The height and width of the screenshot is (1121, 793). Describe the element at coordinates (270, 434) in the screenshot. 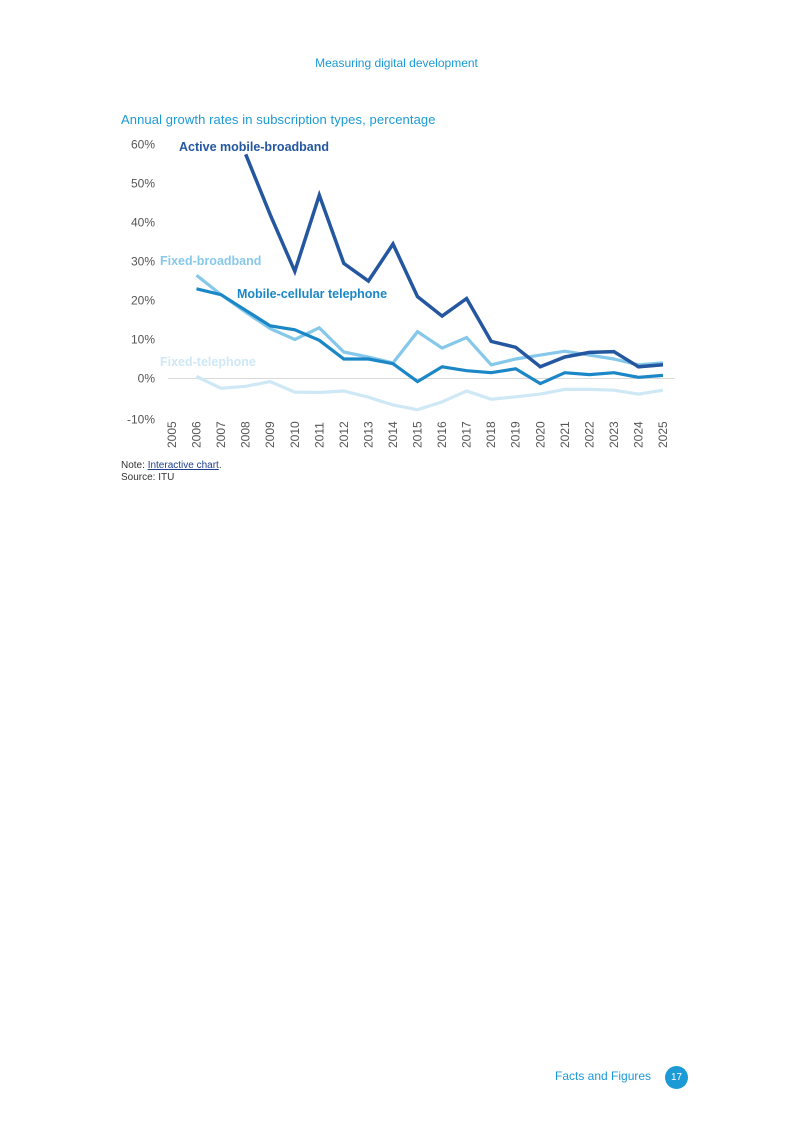

I see `x-tick-label: 2009` at that location.